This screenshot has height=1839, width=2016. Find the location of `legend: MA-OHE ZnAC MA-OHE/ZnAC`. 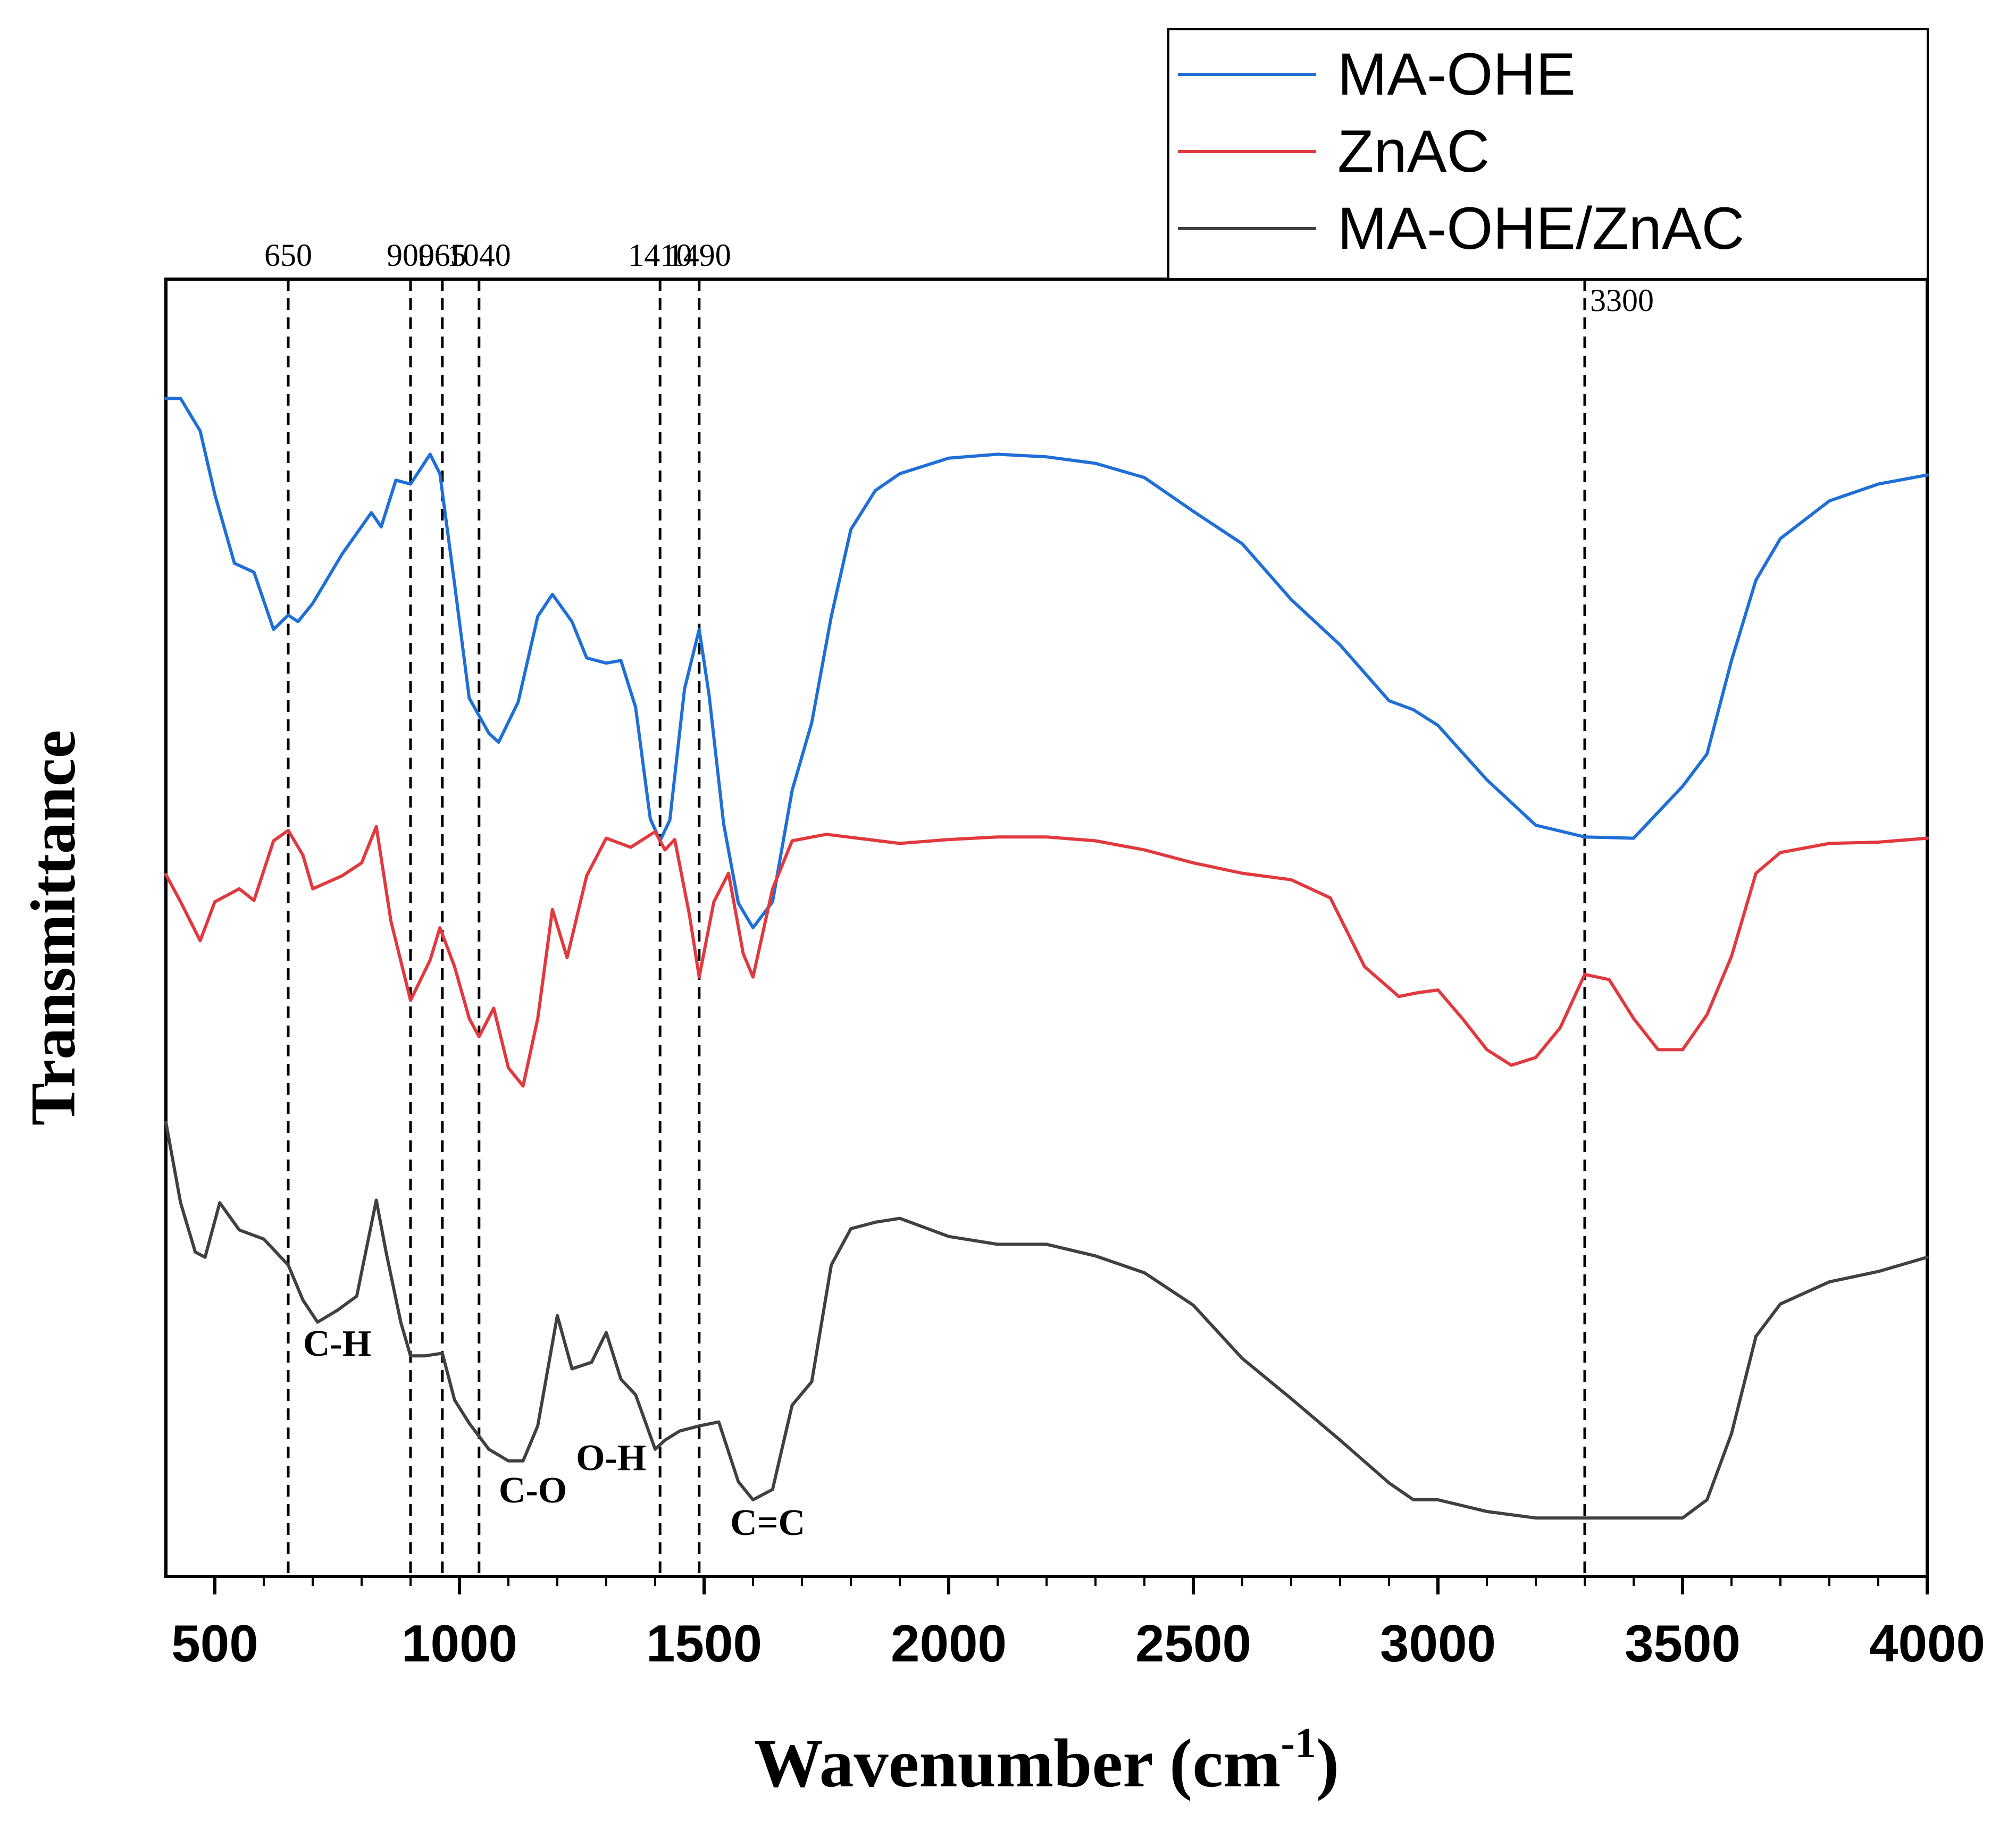

legend: MA-OHE ZnAC MA-OHE/ZnAC is located at coordinates (1548, 154).